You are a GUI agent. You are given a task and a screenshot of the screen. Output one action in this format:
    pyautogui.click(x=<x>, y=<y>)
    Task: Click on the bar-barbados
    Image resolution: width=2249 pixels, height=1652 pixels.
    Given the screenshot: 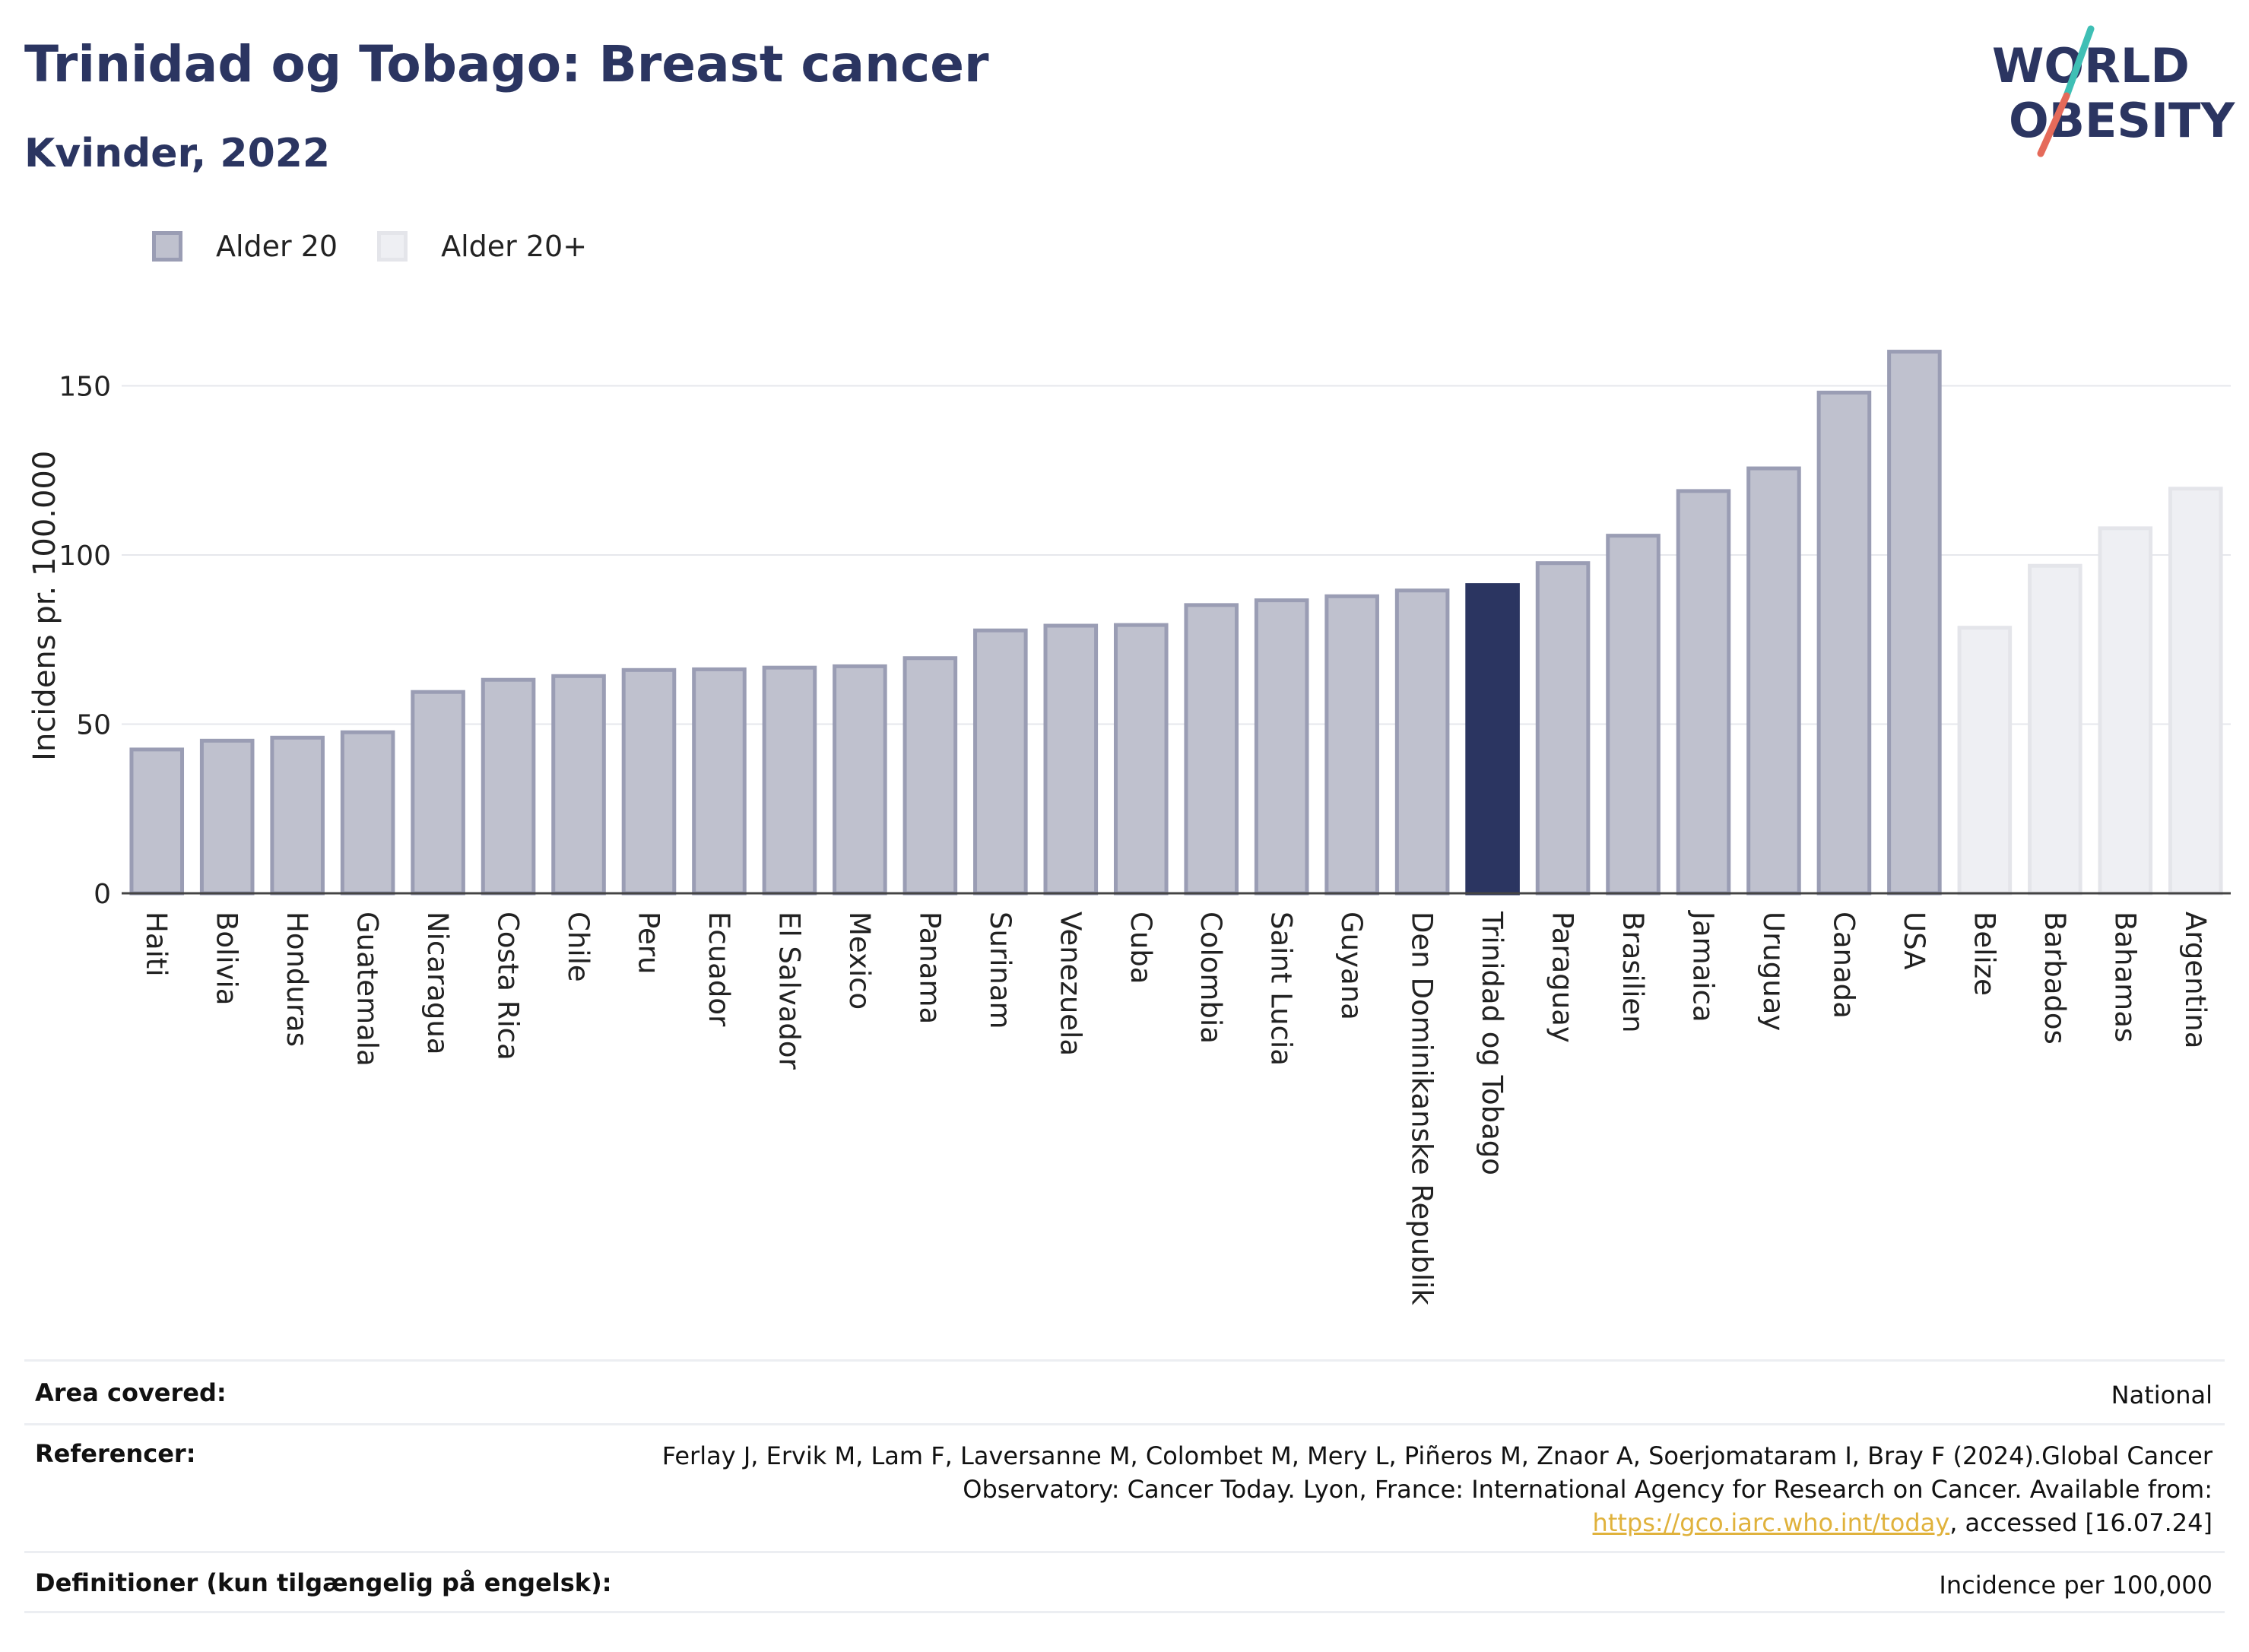 What is the action you would take?
    pyautogui.click(x=2055, y=729)
    